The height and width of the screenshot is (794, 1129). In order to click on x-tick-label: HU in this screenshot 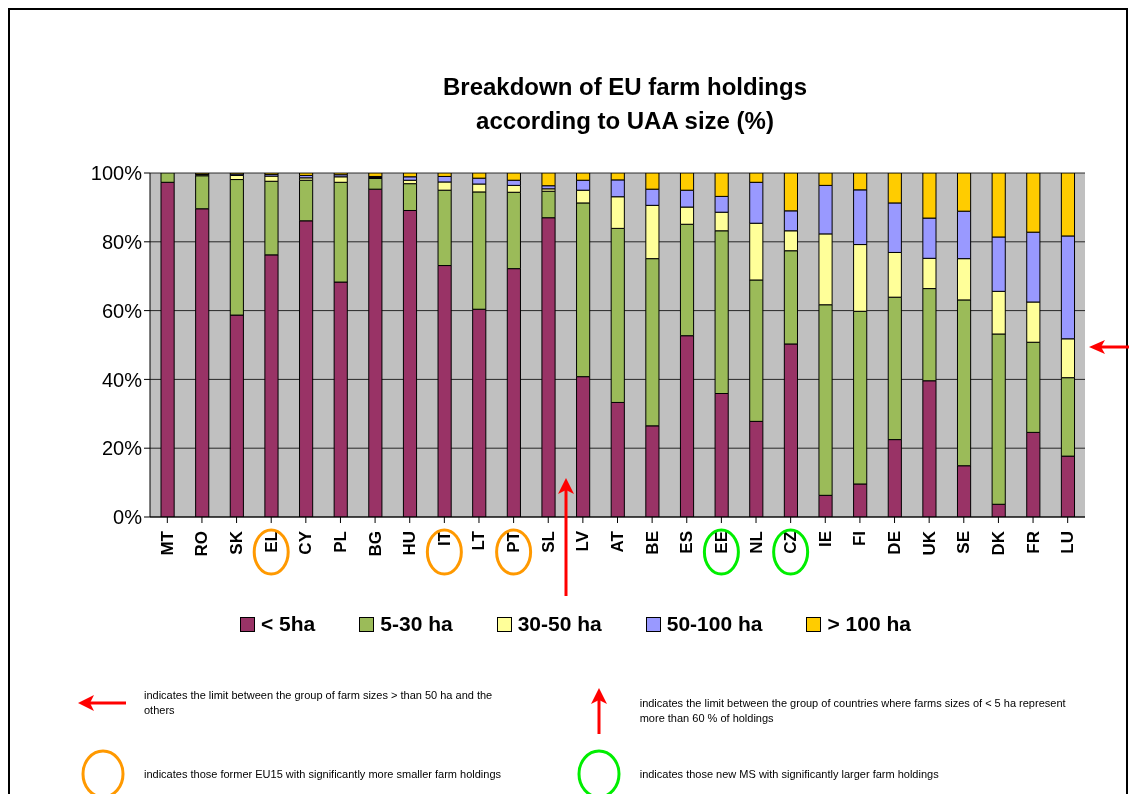, I will do `click(410, 543)`.